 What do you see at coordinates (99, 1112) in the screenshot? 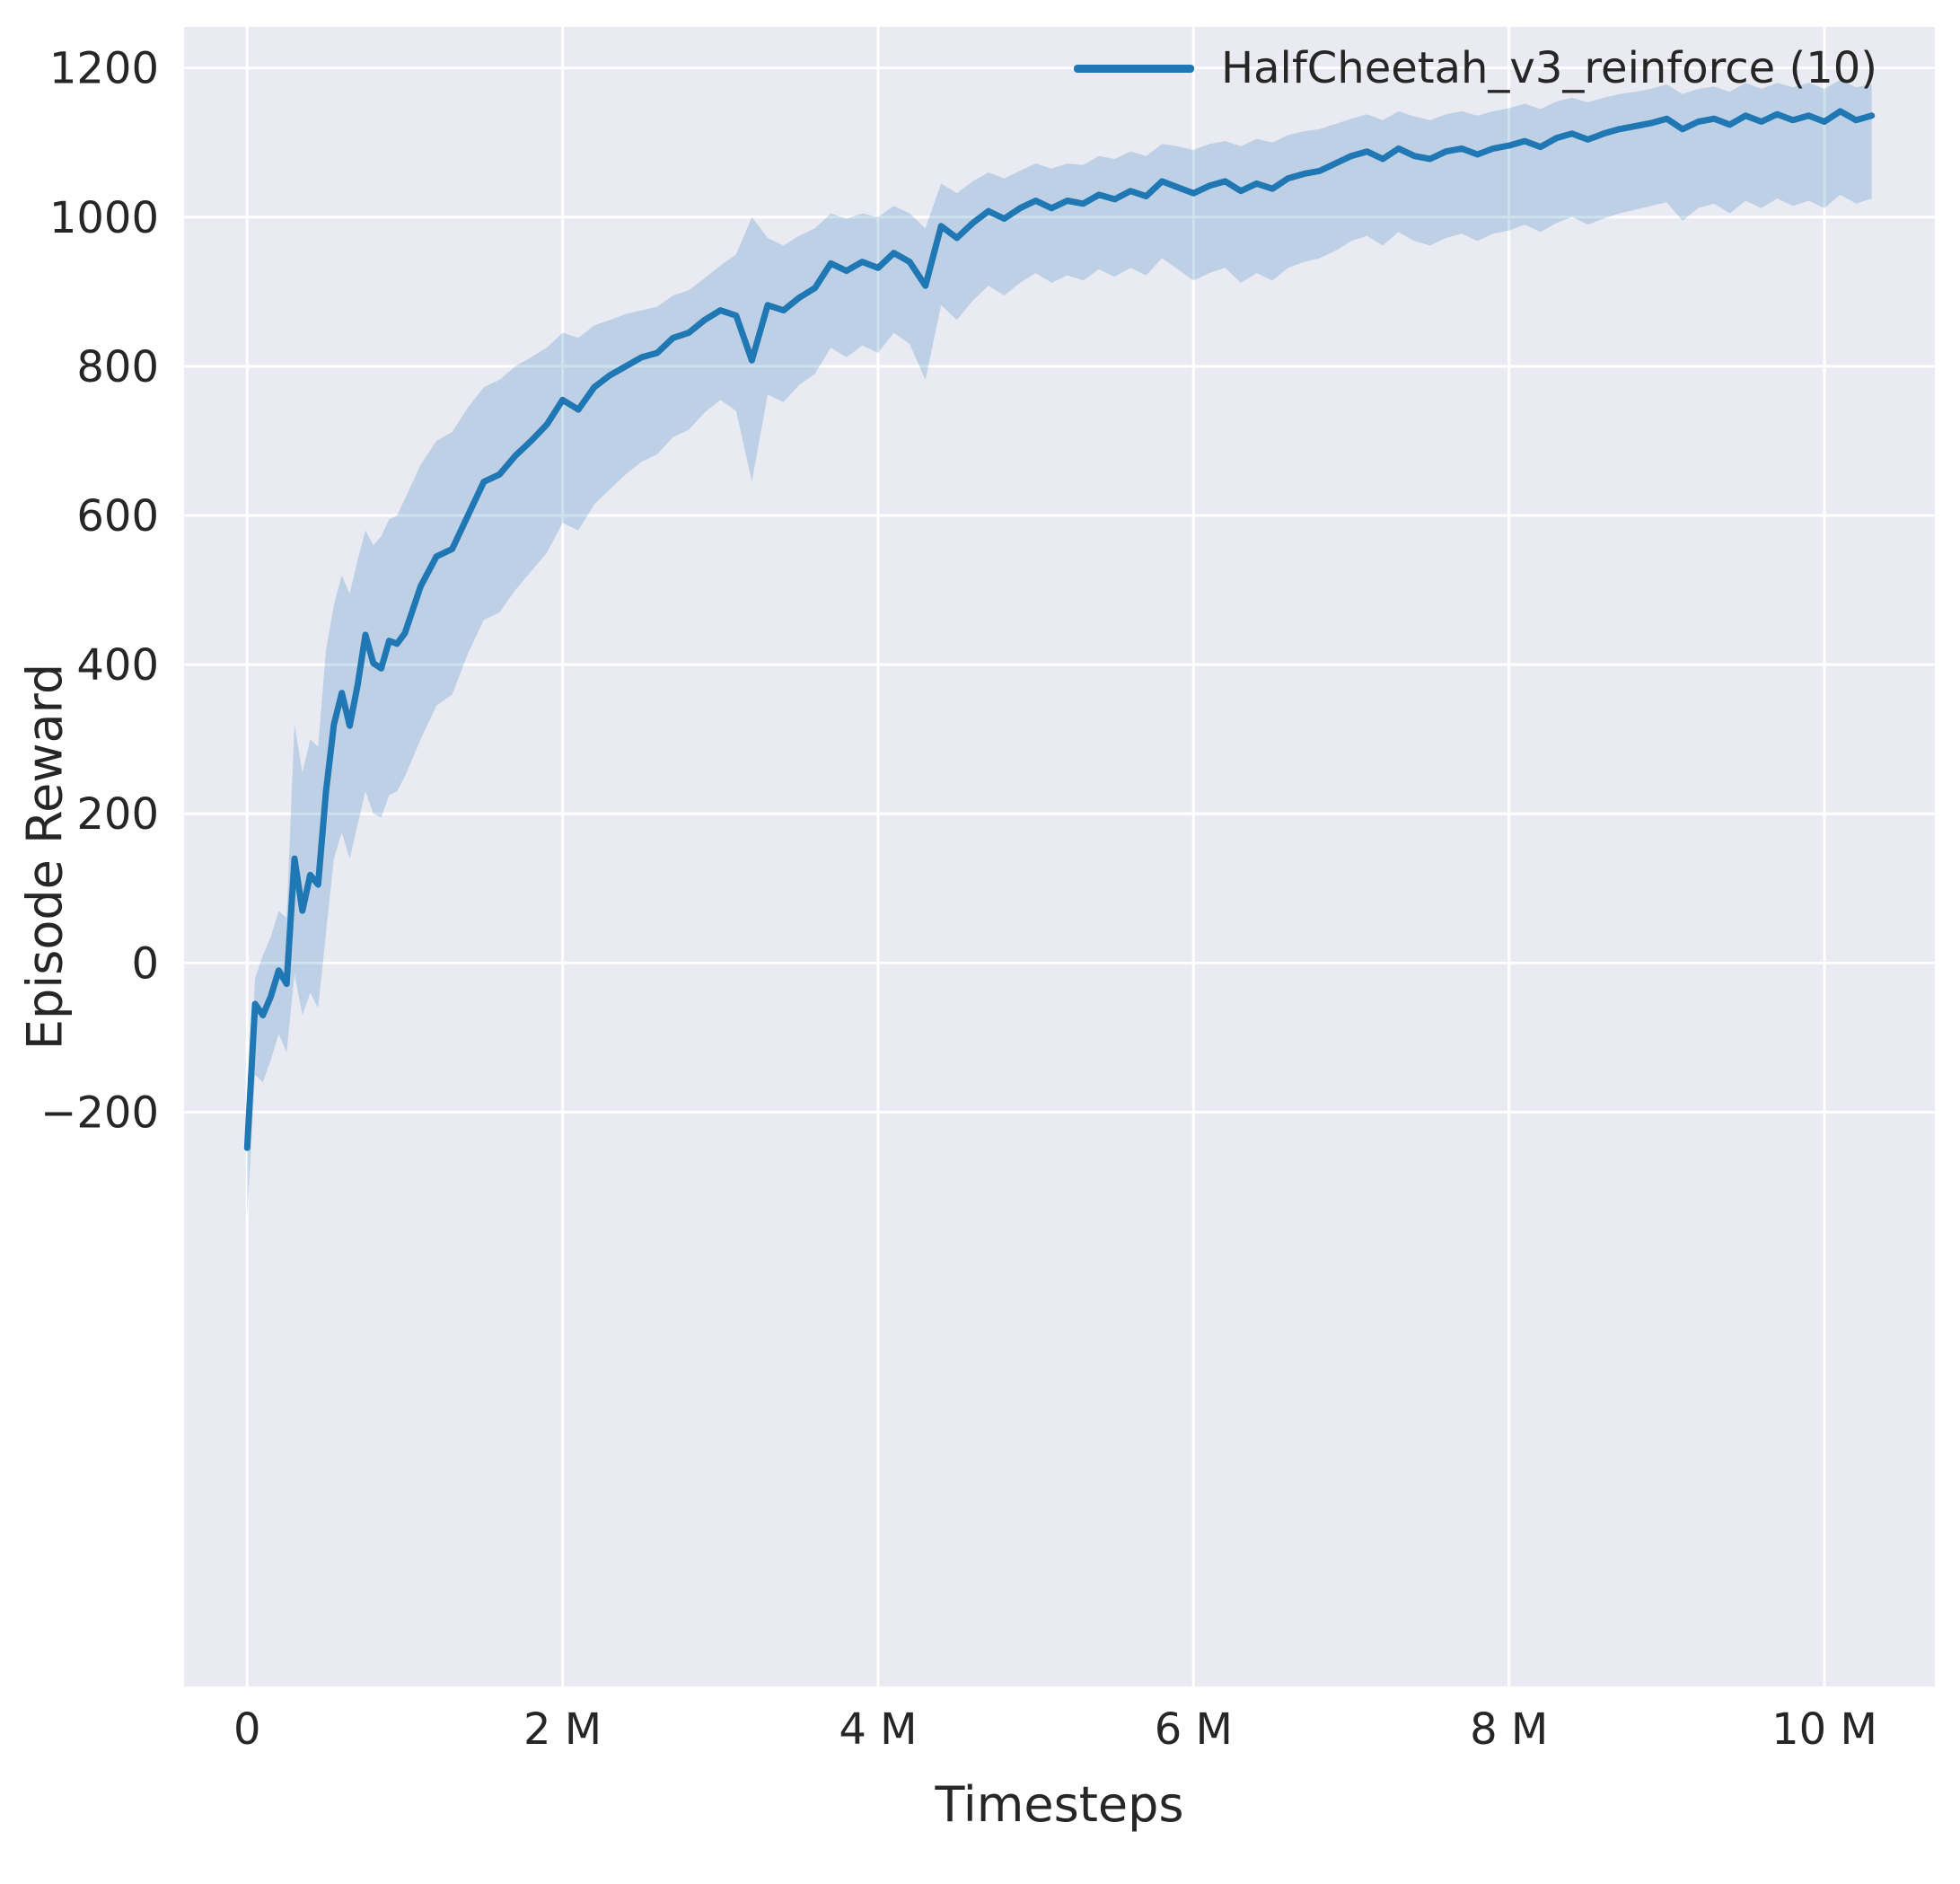
I see `y-tick-label: −200` at bounding box center [99, 1112].